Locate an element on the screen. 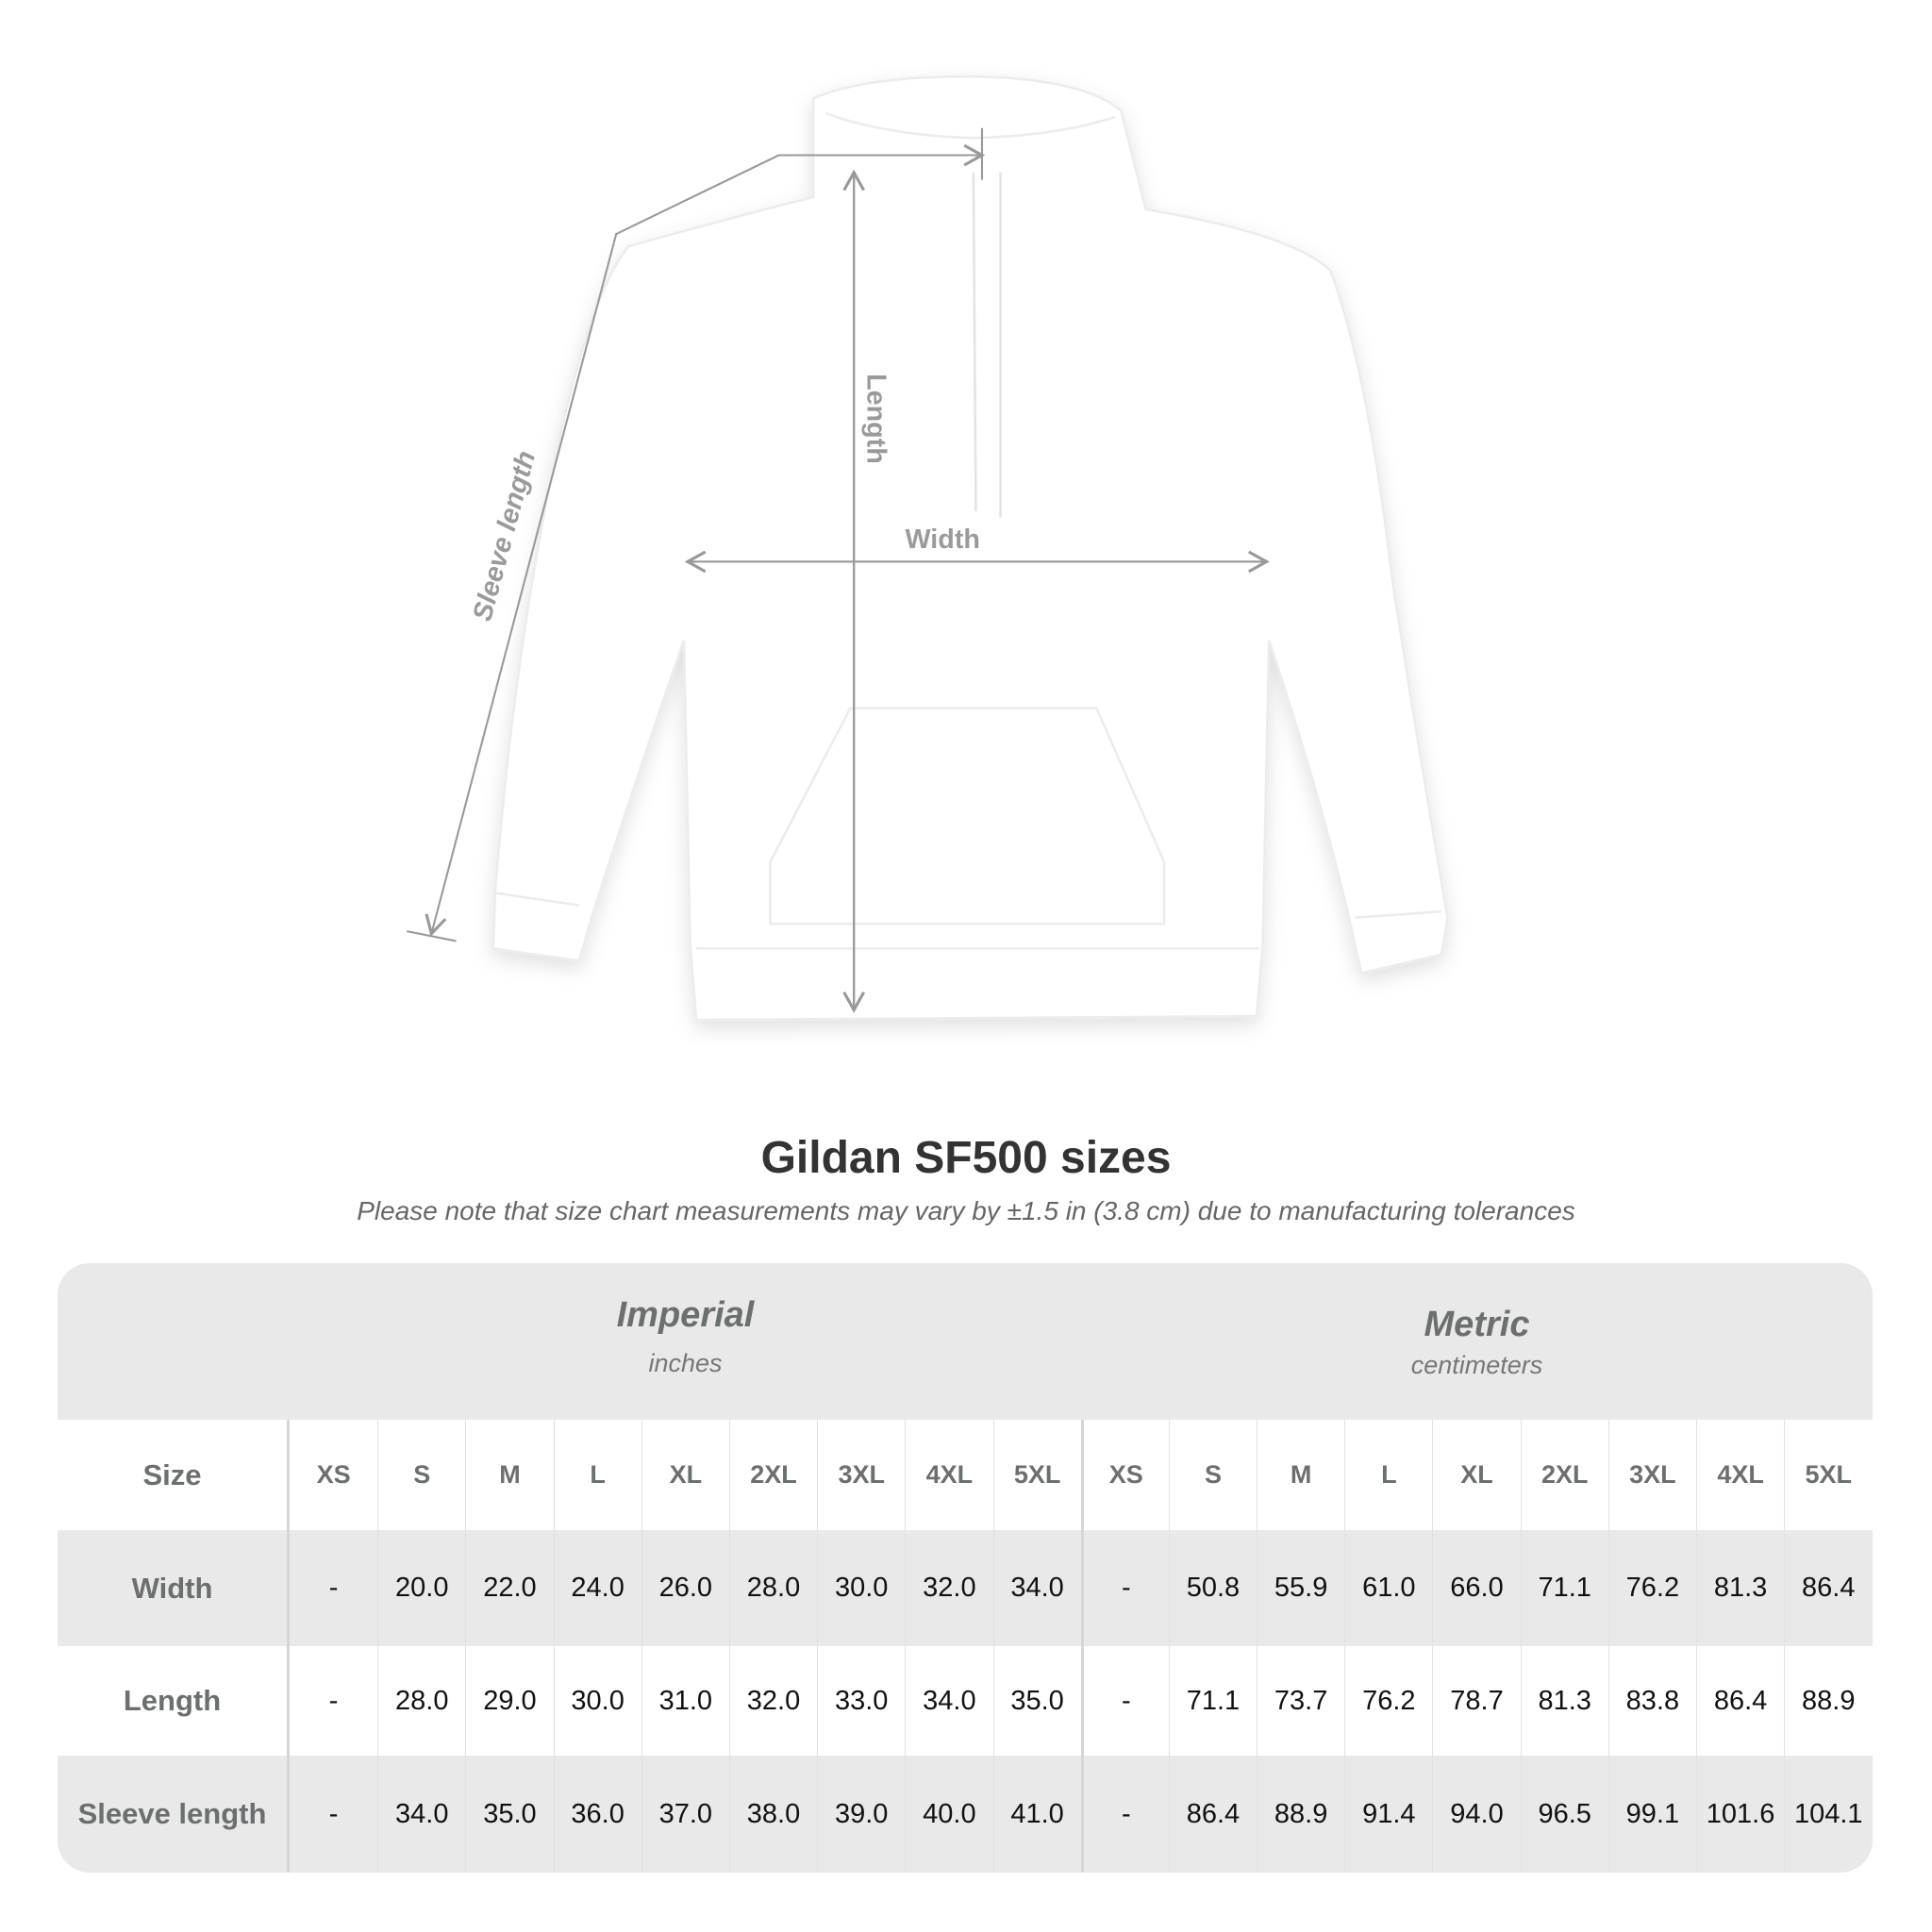 The width and height of the screenshot is (1932, 1932). value-cell: 99.1 is located at coordinates (1652, 1814).